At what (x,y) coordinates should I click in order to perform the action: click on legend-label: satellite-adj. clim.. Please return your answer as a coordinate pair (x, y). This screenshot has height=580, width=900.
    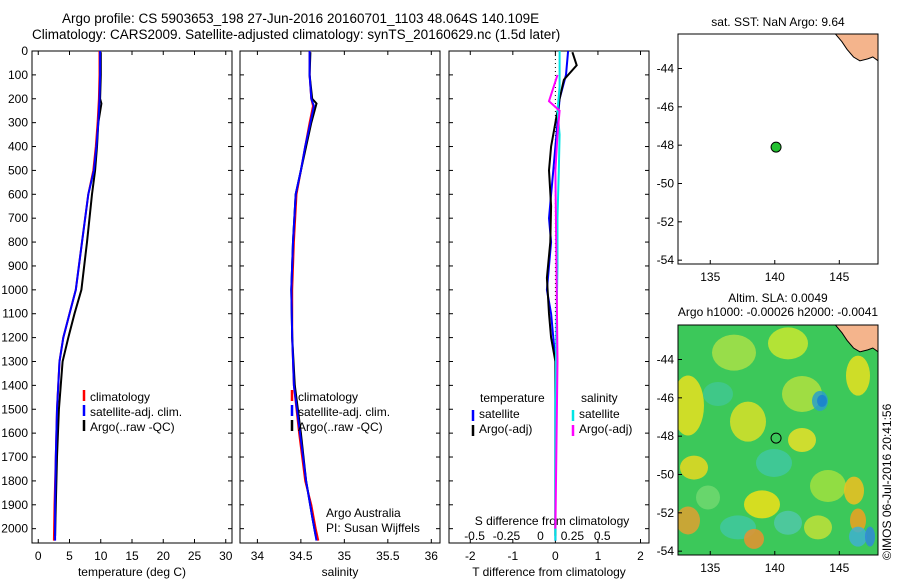
    Looking at the image, I should click on (136, 412).